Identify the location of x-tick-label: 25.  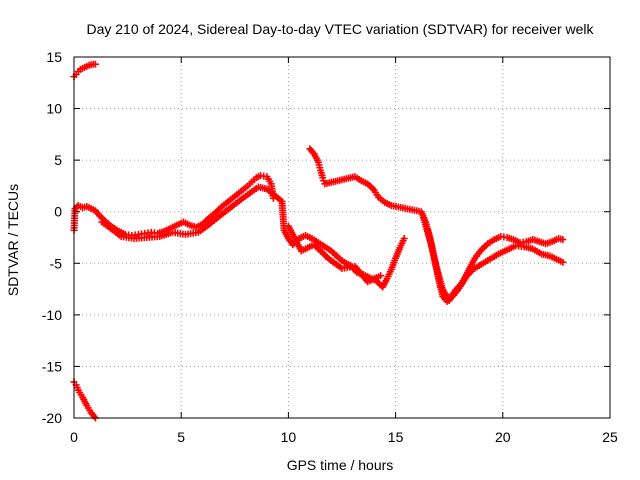
(610, 437).